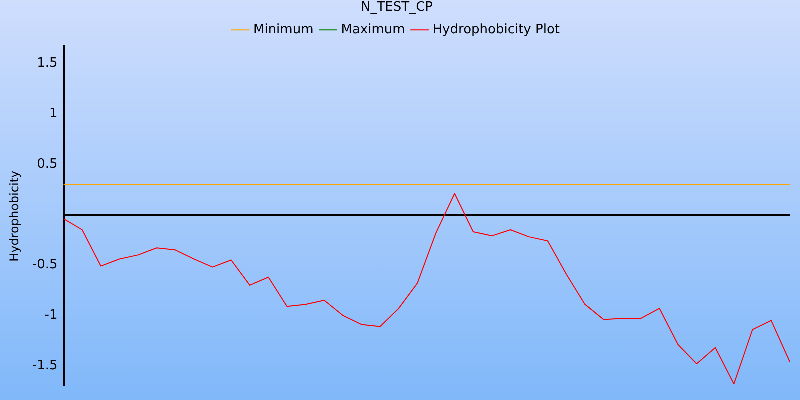 Image resolution: width=800 pixels, height=400 pixels. Describe the element at coordinates (397, 8) in the screenshot. I see `chart-title: N_TEST_CP` at that location.